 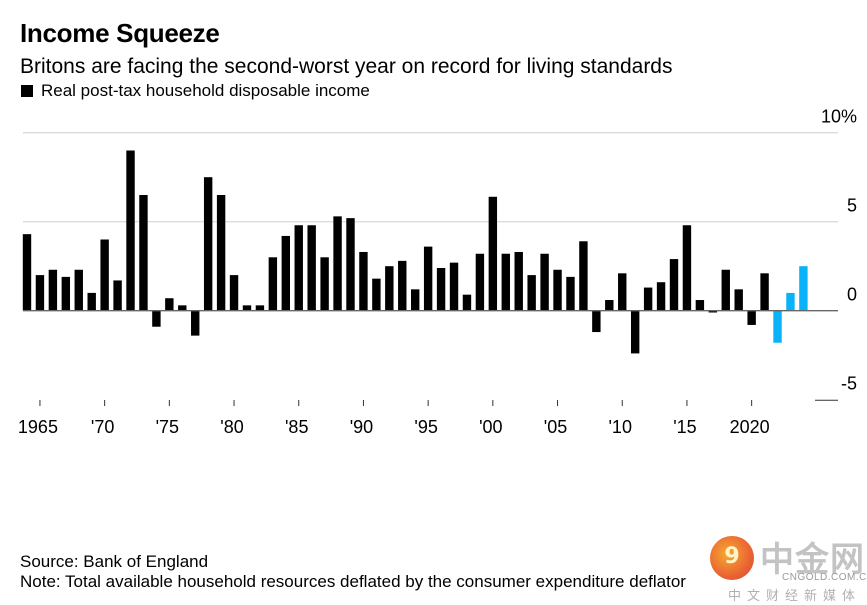 What do you see at coordinates (27, 91) in the screenshot?
I see `legend-swatch-icon` at bounding box center [27, 91].